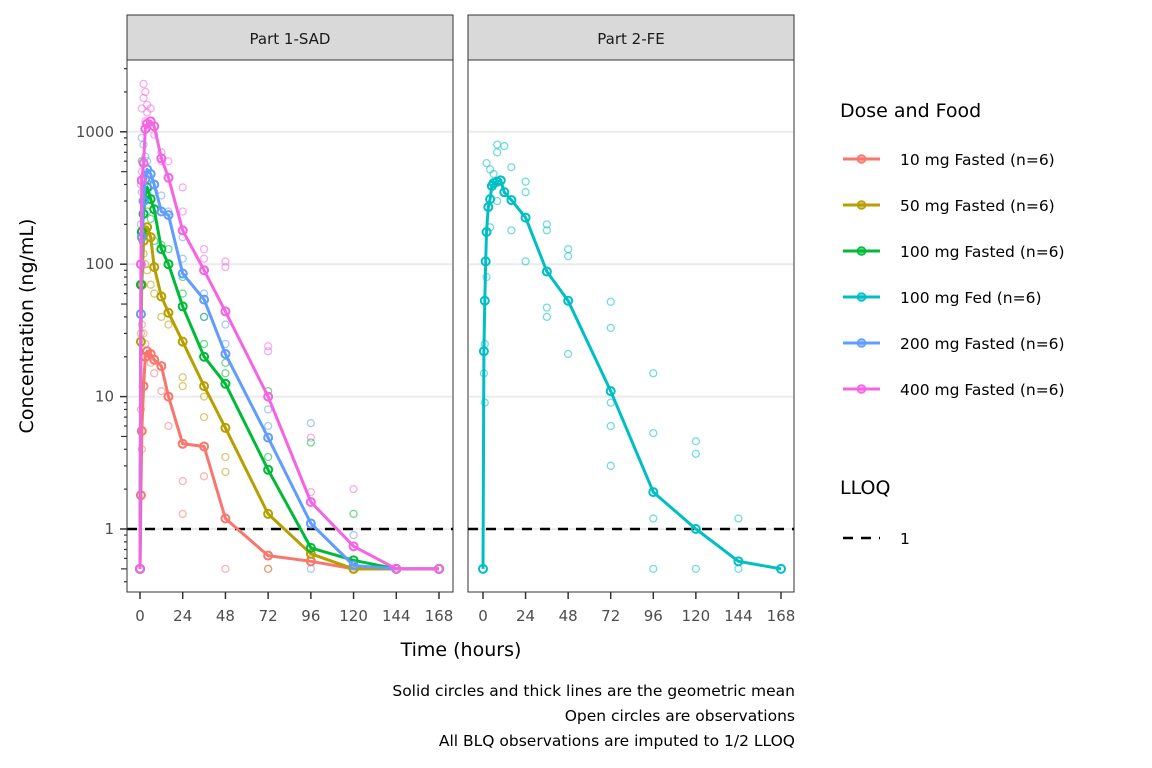  What do you see at coordinates (982, 390) in the screenshot?
I see `legend-label: 400 mg Fasted (n=6)` at bounding box center [982, 390].